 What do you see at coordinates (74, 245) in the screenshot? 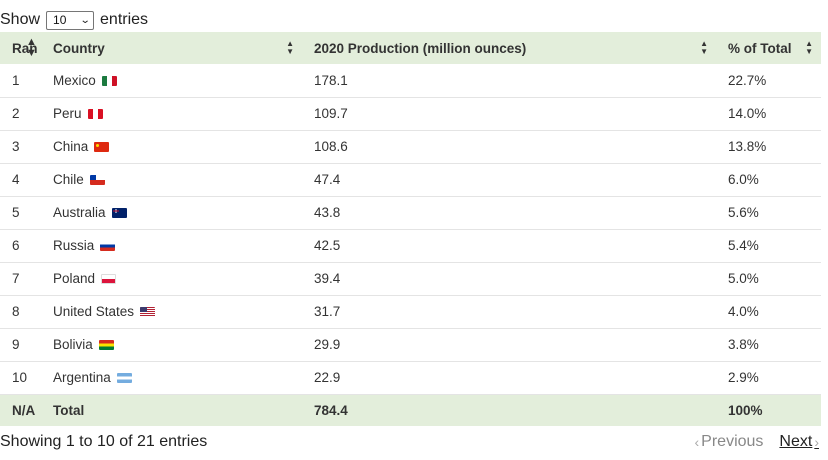
I see `country-name: Russia` at bounding box center [74, 245].